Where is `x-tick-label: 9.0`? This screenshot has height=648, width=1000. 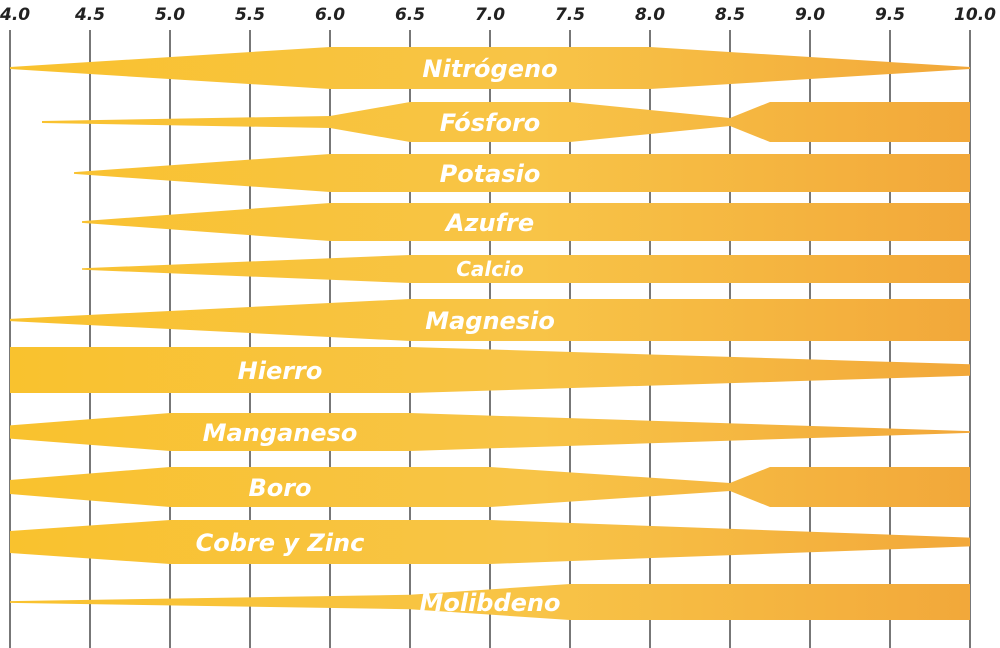
x-tick-label: 9.0 is located at coordinates (810, 15).